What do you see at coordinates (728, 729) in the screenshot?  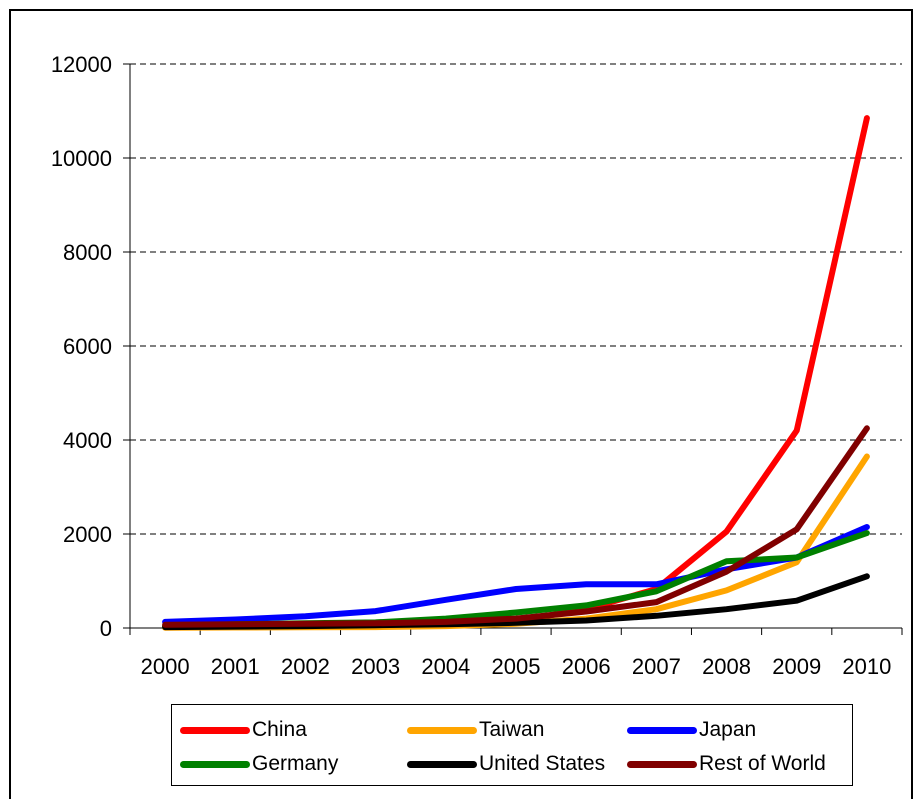 I see `legend-label: Japan` at bounding box center [728, 729].